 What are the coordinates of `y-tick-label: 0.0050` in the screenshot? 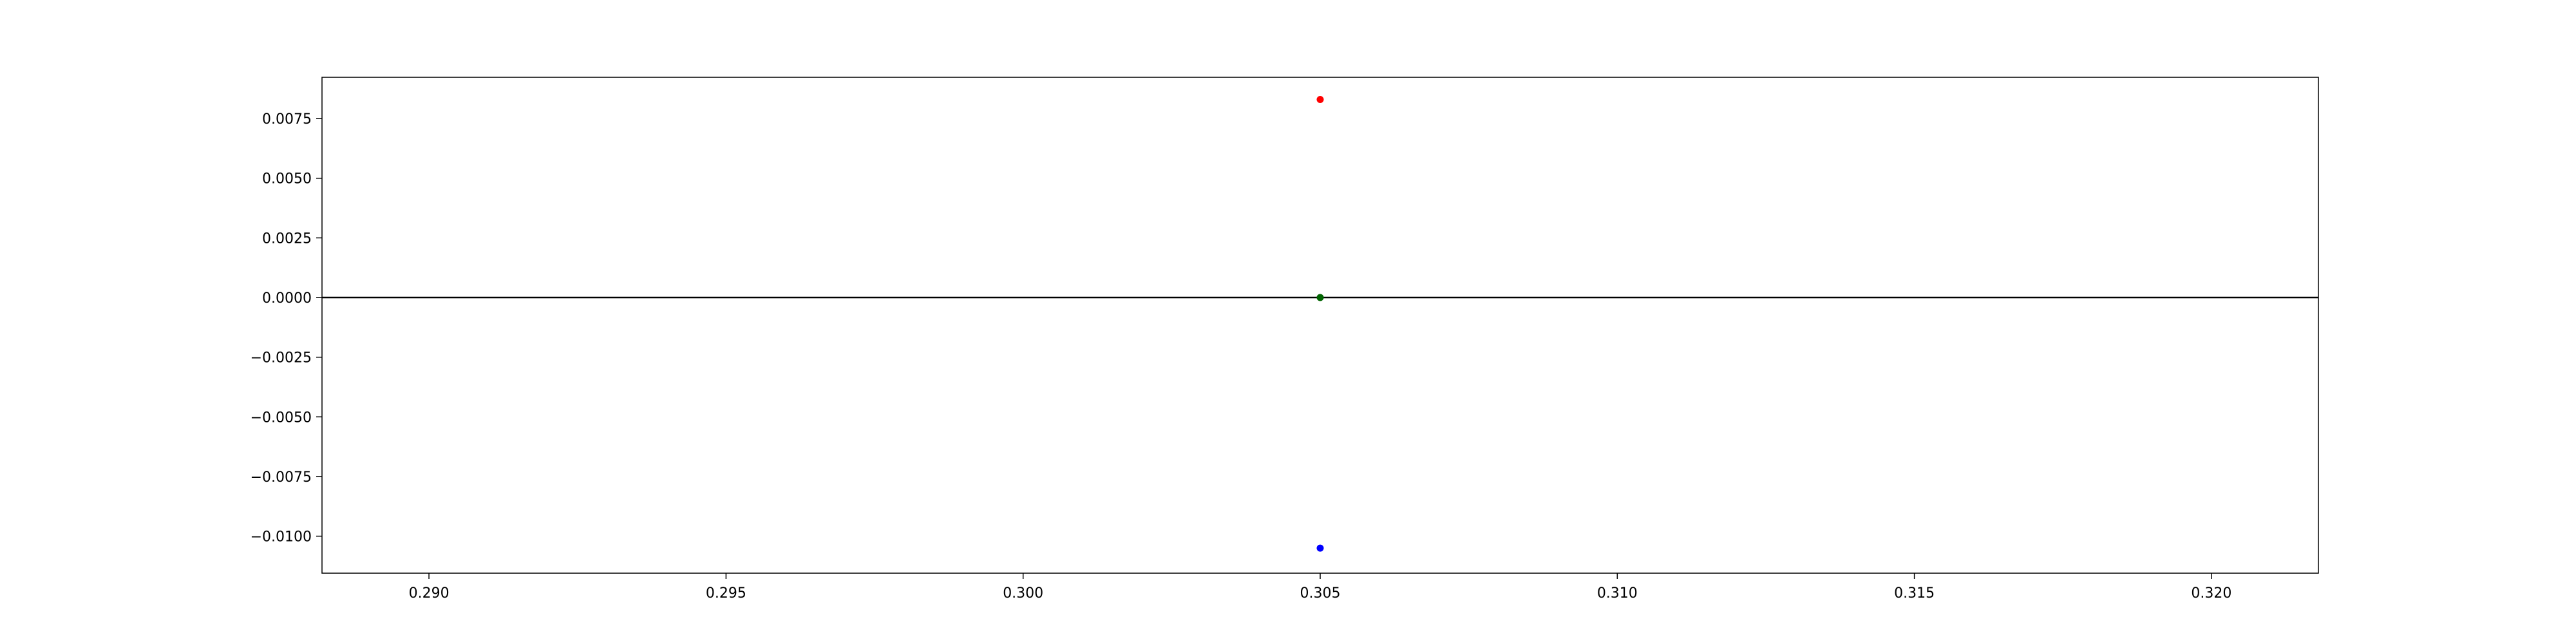 It's located at (287, 179).